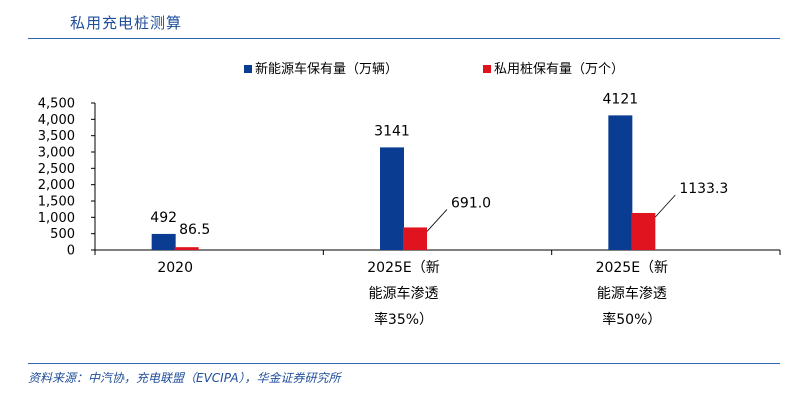 This screenshot has height=407, width=800. What do you see at coordinates (184, 378) in the screenshot?
I see `source-note: 资料来源：中汽协，充电联盟（EVCIPA），华金证券研究所` at bounding box center [184, 378].